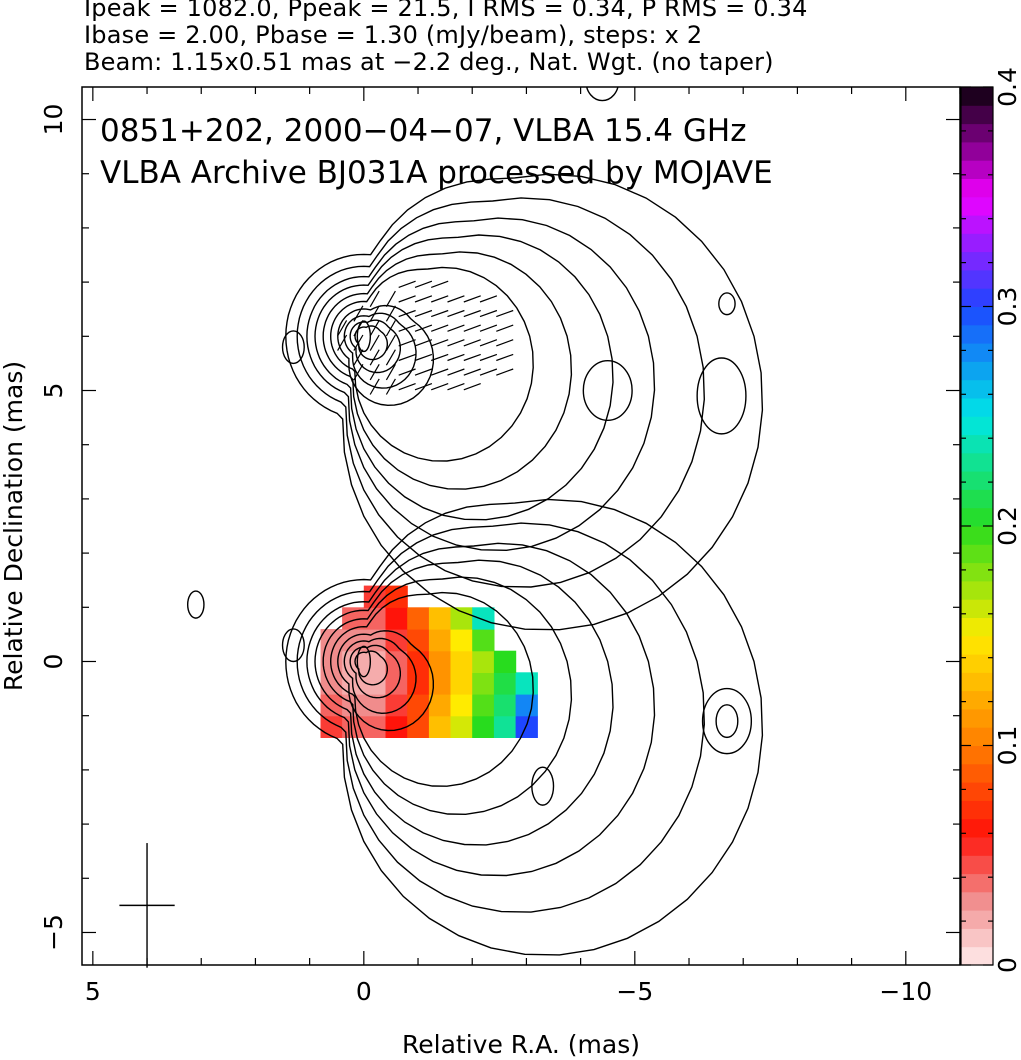 The image size is (1021, 1060). Describe the element at coordinates (1007, 520) in the screenshot. I see `colorbar-tick-labels: 0 0.1 0.2 0.3 0.4` at that location.